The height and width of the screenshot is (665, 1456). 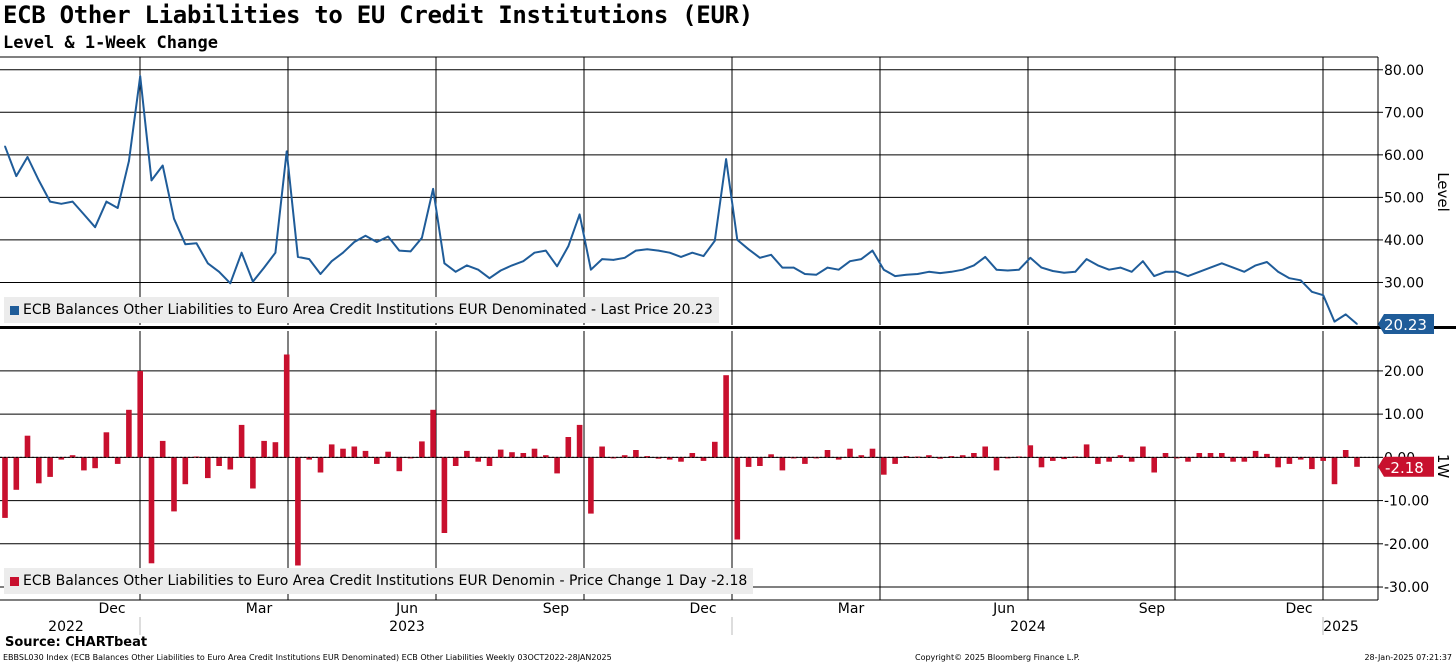 What do you see at coordinates (1404, 241) in the screenshot?
I see `ytick-label-top-1: 40.00` at bounding box center [1404, 241].